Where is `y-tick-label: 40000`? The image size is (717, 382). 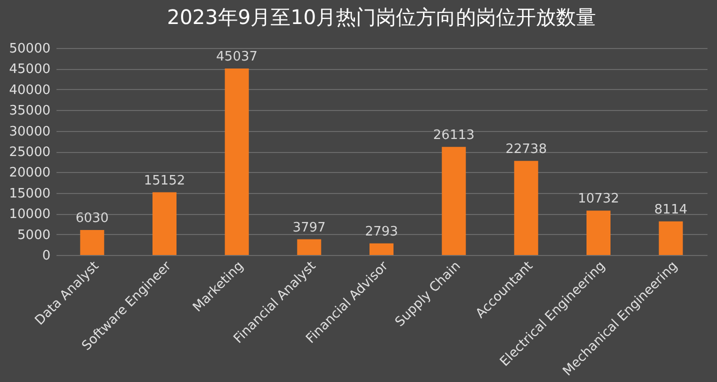 y-tick-label: 40000 is located at coordinates (29, 90).